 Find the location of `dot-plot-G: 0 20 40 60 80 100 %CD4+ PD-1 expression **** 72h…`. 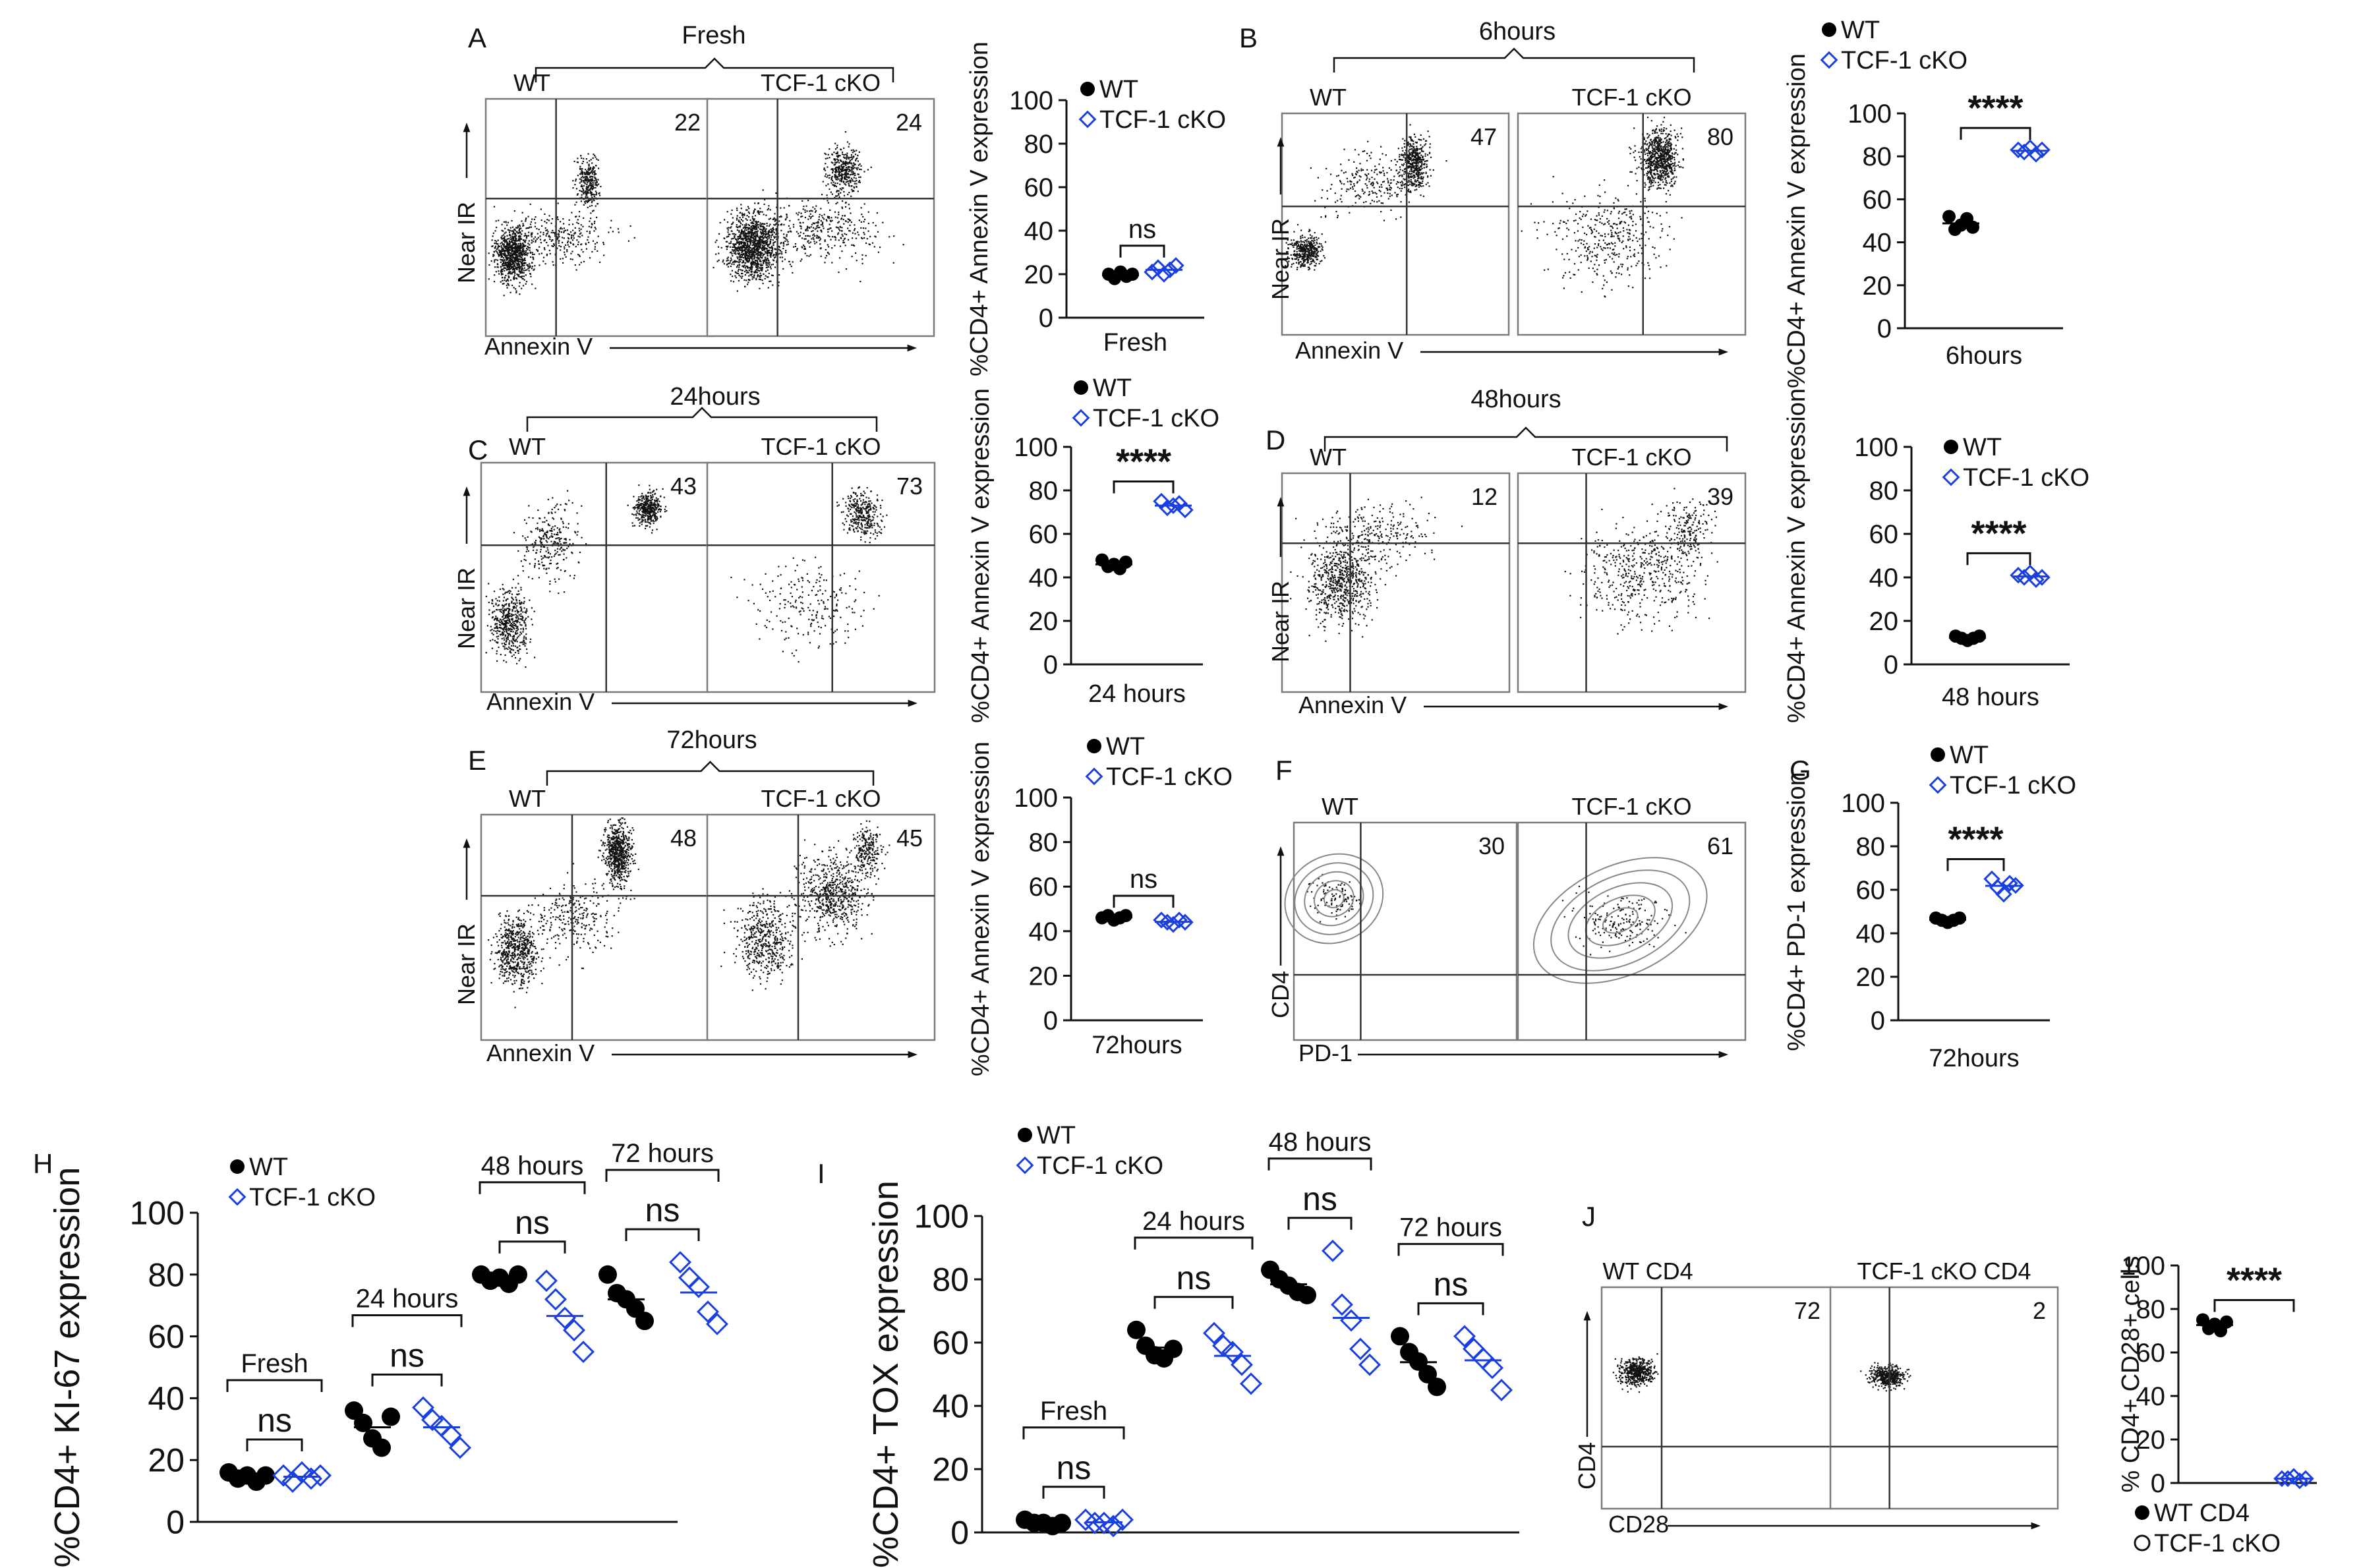

dot-plot-G: 0 20 40 60 80 100 %CD4+ PD-1 expression **** 72h… is located at coordinates (1929, 906).